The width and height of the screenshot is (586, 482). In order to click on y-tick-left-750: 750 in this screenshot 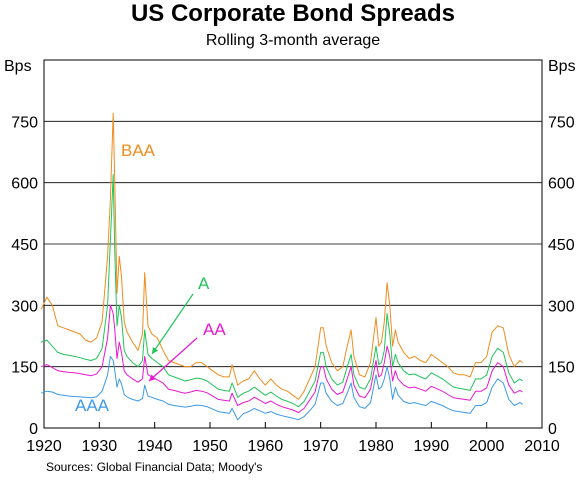, I will do `click(24, 122)`.